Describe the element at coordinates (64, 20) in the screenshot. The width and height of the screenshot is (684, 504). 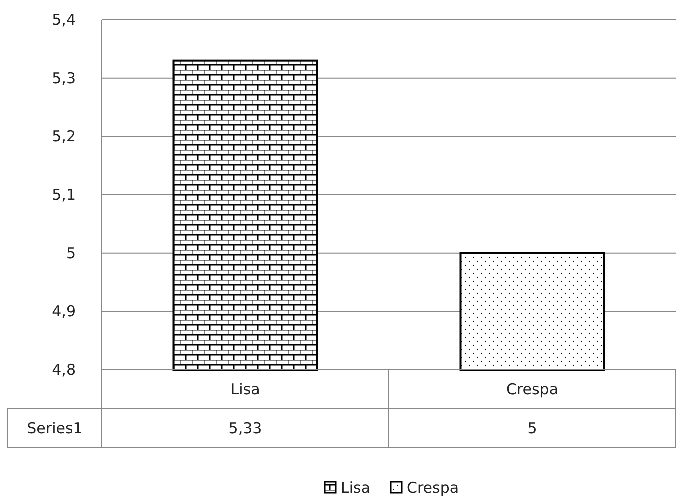
I see `y-tick-label: 5,4` at that location.